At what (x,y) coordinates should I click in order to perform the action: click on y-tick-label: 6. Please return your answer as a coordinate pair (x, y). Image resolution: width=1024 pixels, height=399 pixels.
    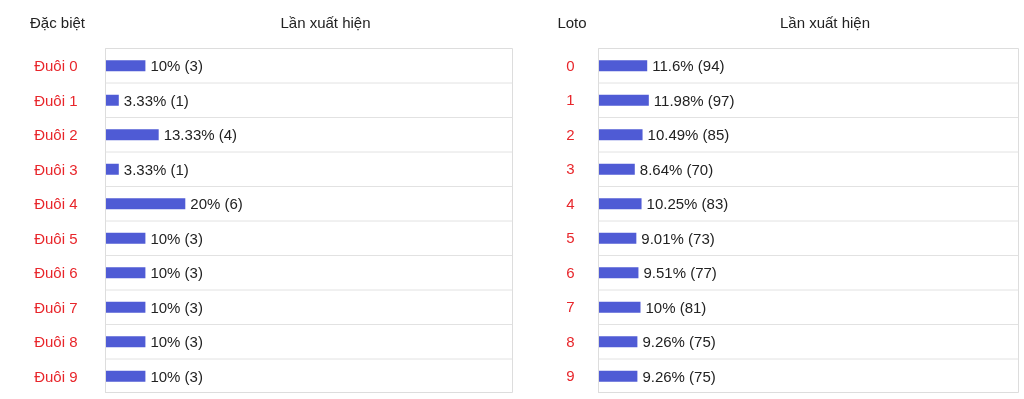
    Looking at the image, I should click on (570, 272).